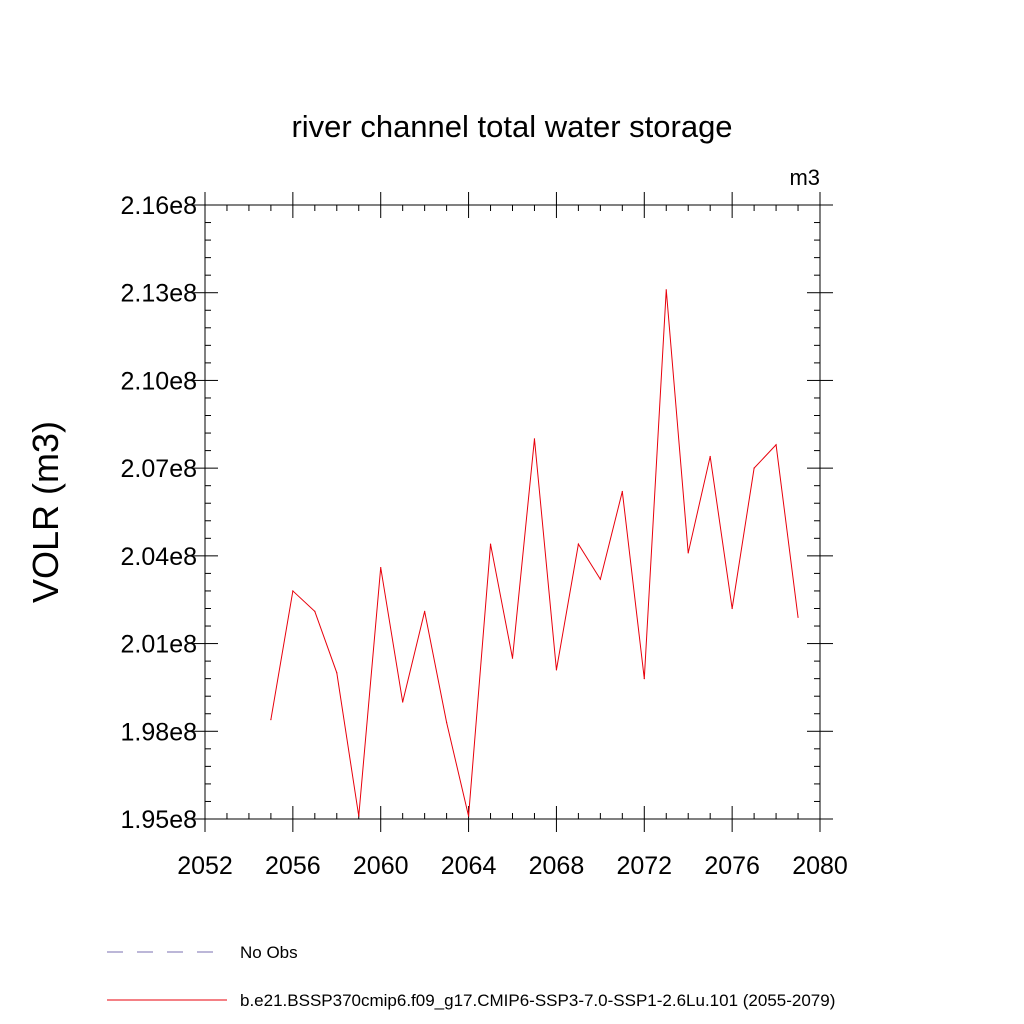  What do you see at coordinates (159, 557) in the screenshot?
I see `y-tick-label: 2.04e8` at bounding box center [159, 557].